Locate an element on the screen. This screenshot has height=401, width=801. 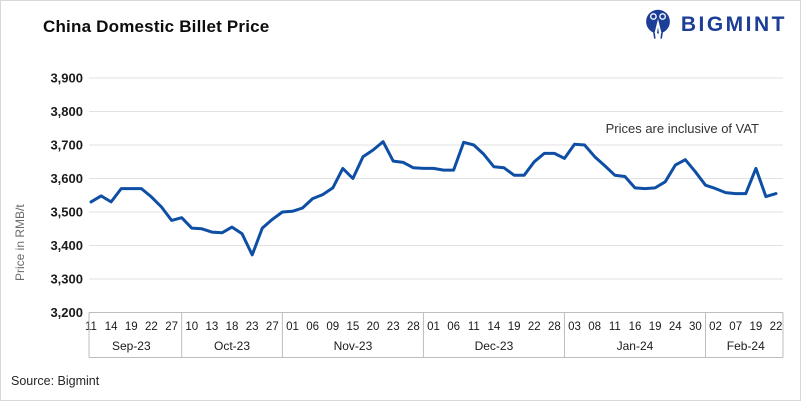
x-tick-label: 24 is located at coordinates (675, 327).